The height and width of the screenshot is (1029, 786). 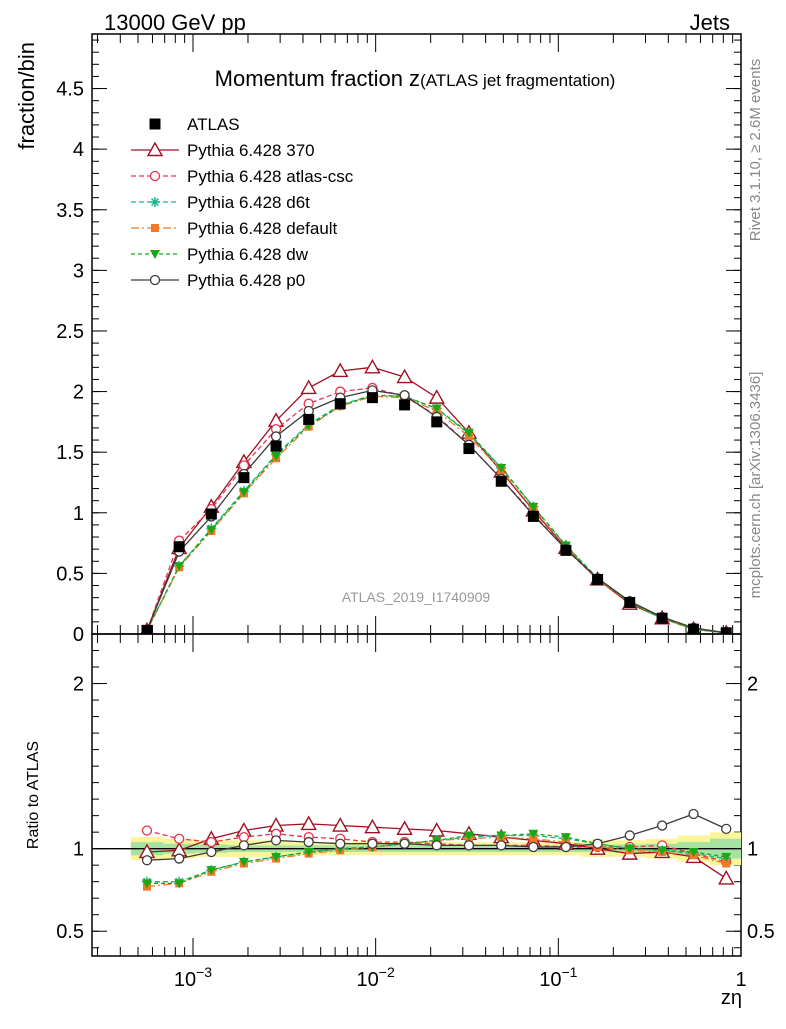 I want to click on main-ytick-label: 3.5, so click(x=70, y=211).